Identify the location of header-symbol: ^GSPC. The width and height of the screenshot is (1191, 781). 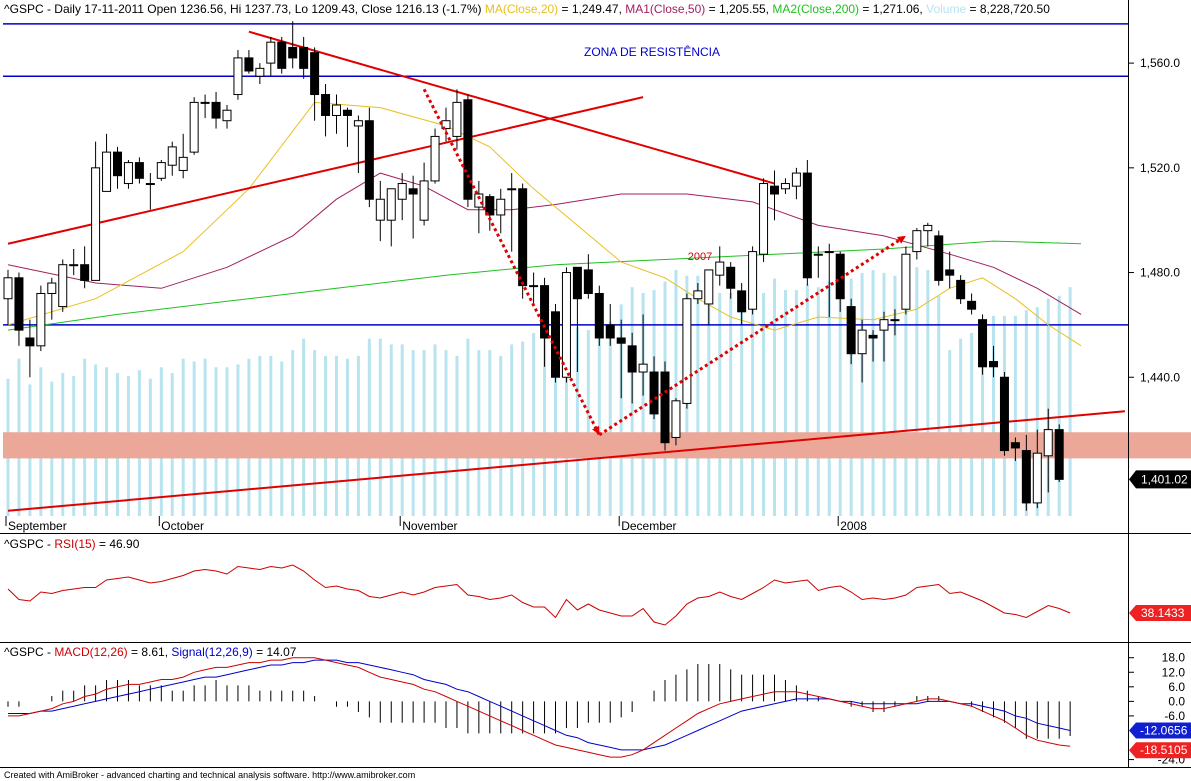
(24, 9).